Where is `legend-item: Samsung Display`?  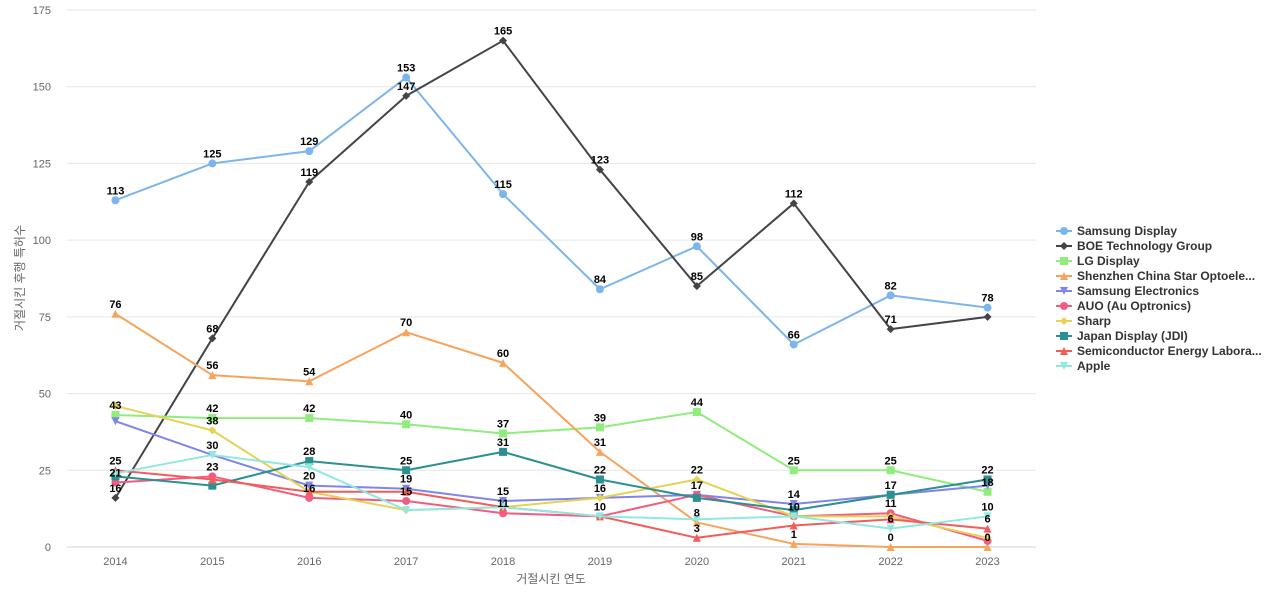
legend-item: Samsung Display is located at coordinates (1116, 231).